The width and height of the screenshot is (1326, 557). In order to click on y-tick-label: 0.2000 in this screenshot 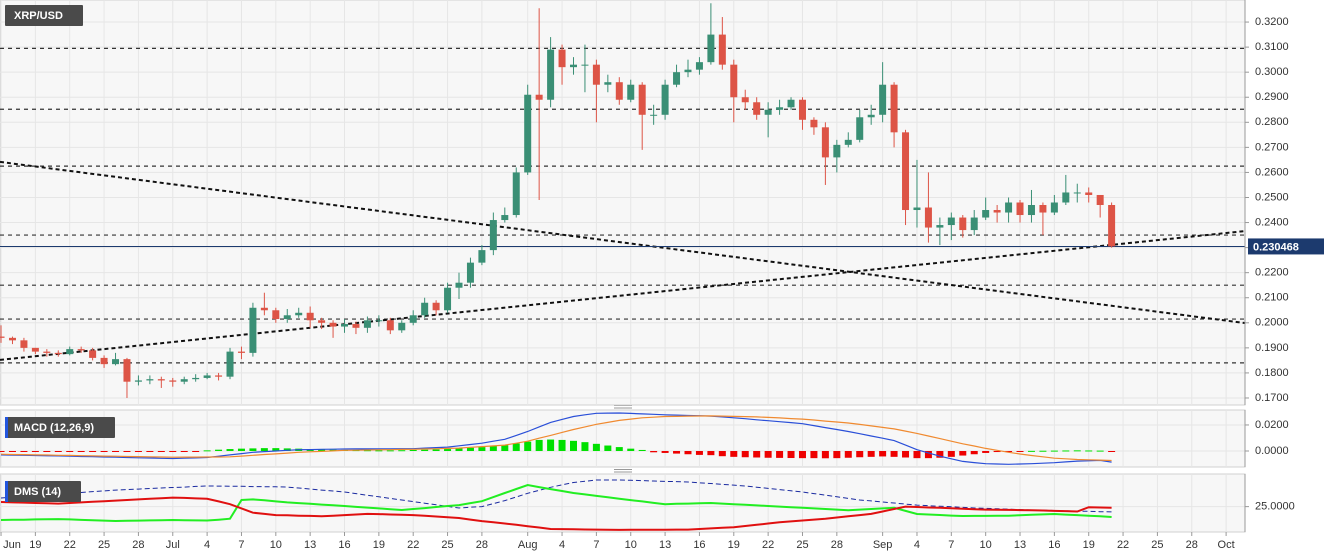, I will do `click(1272, 323)`.